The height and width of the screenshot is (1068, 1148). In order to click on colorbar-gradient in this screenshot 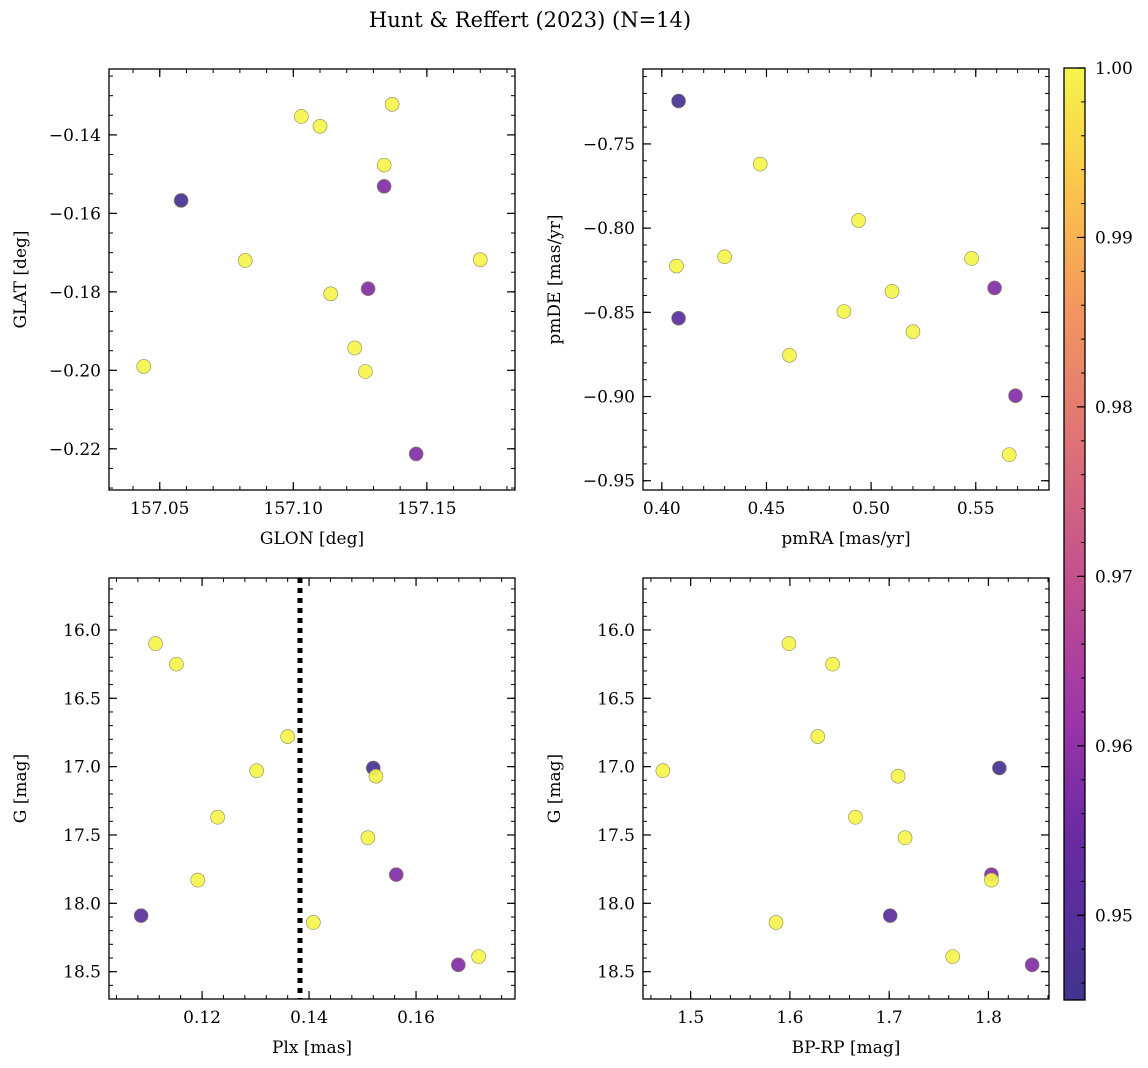, I will do `click(1074, 534)`.